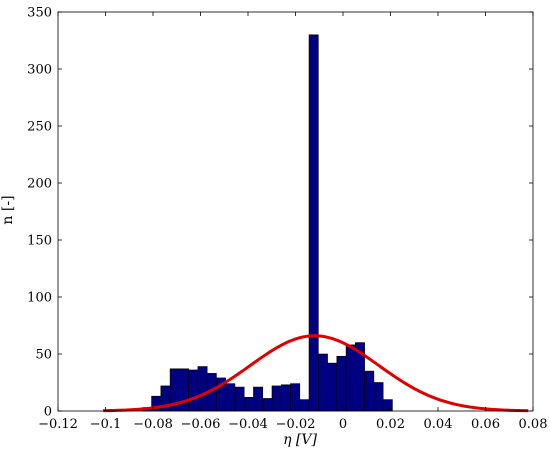  I want to click on y-tick-label-2: 100, so click(39, 298).